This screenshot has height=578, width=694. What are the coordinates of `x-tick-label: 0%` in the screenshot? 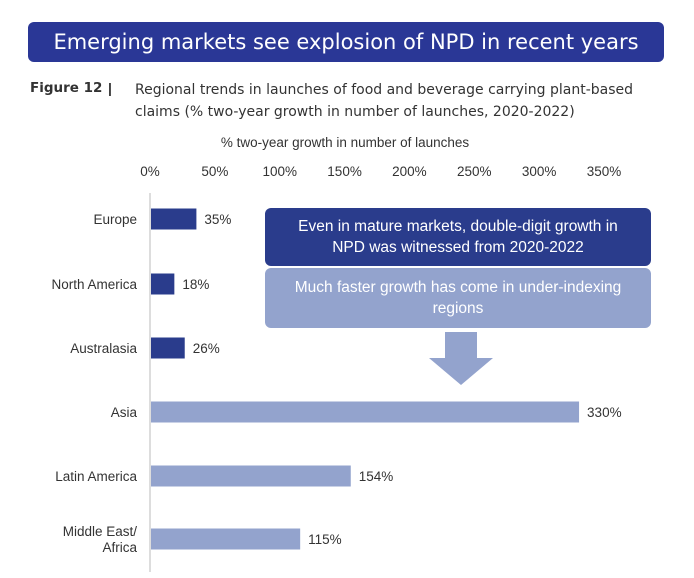 It's located at (150, 171).